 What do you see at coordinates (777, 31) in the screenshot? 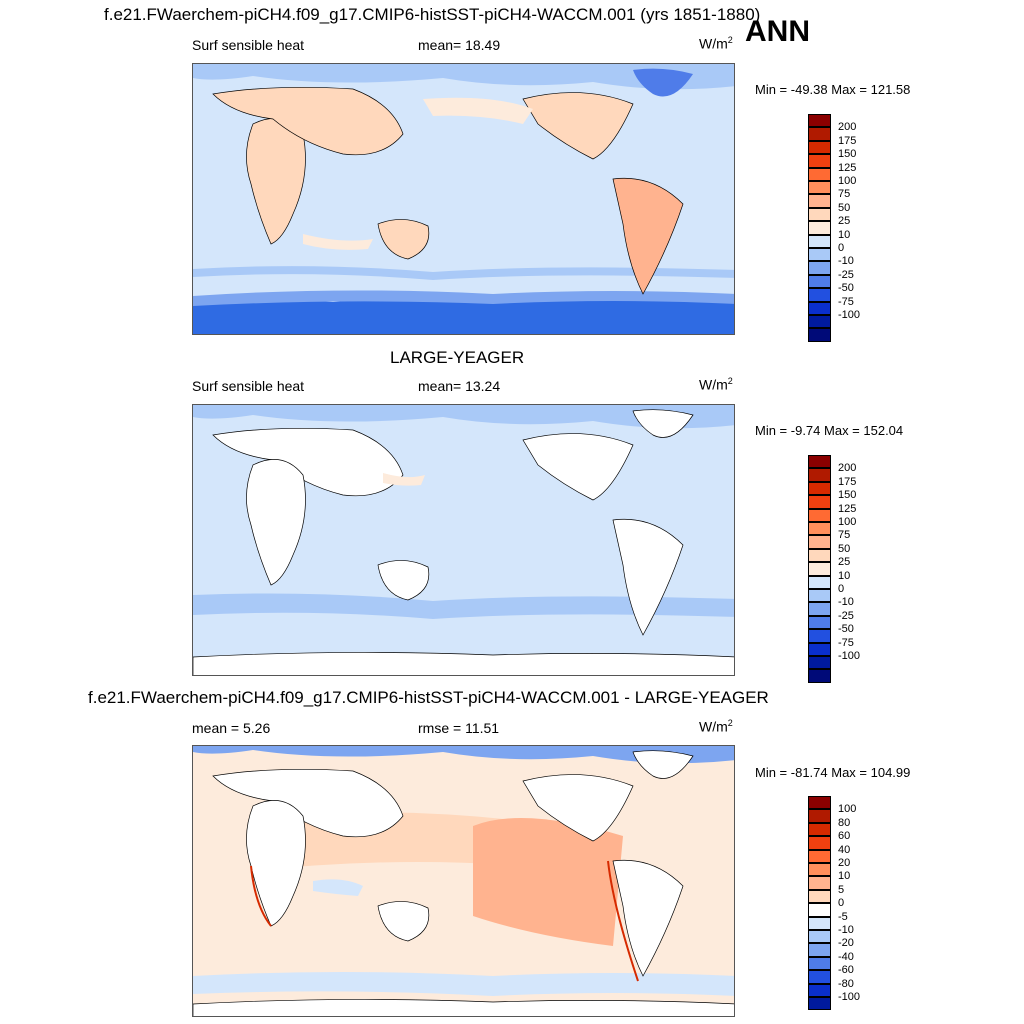
I see `season-label: ANN` at bounding box center [777, 31].